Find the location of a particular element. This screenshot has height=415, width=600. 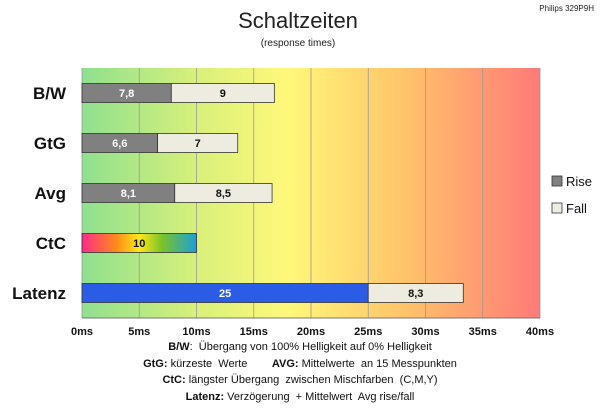

footnote-text: kürzeste Werte is located at coordinates (219, 363).